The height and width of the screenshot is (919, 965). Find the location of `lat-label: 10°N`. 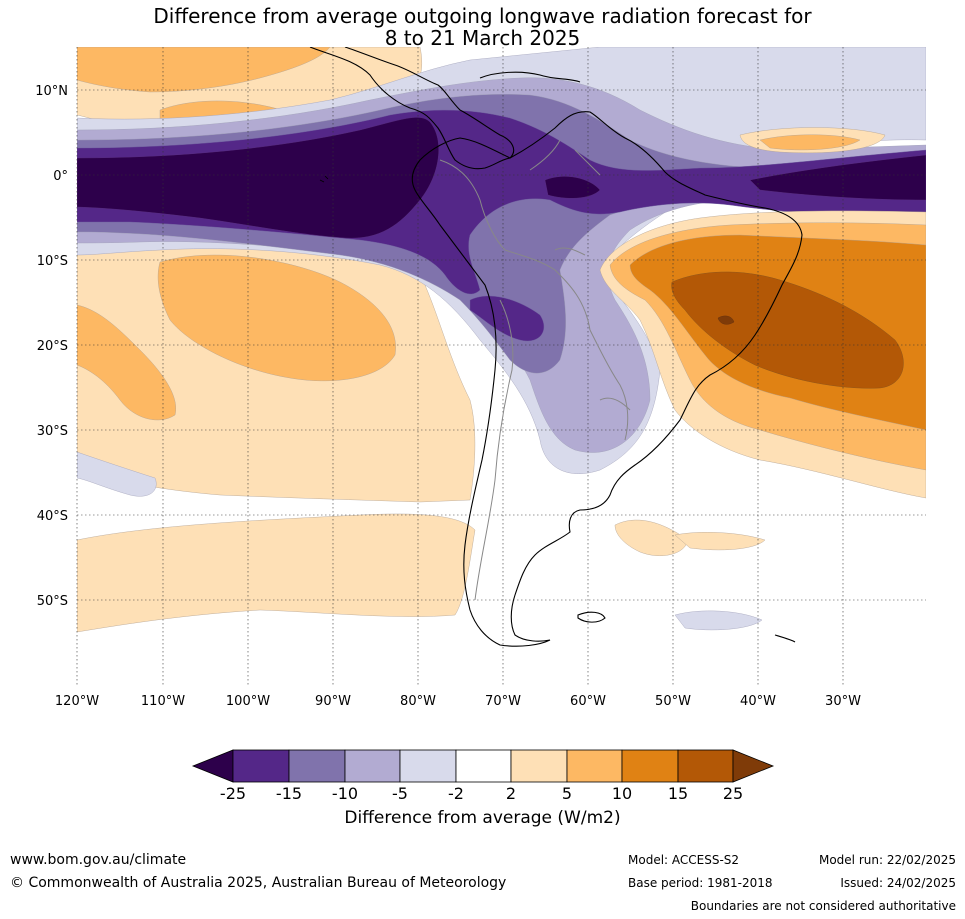

lat-label: 10°N is located at coordinates (51, 91).